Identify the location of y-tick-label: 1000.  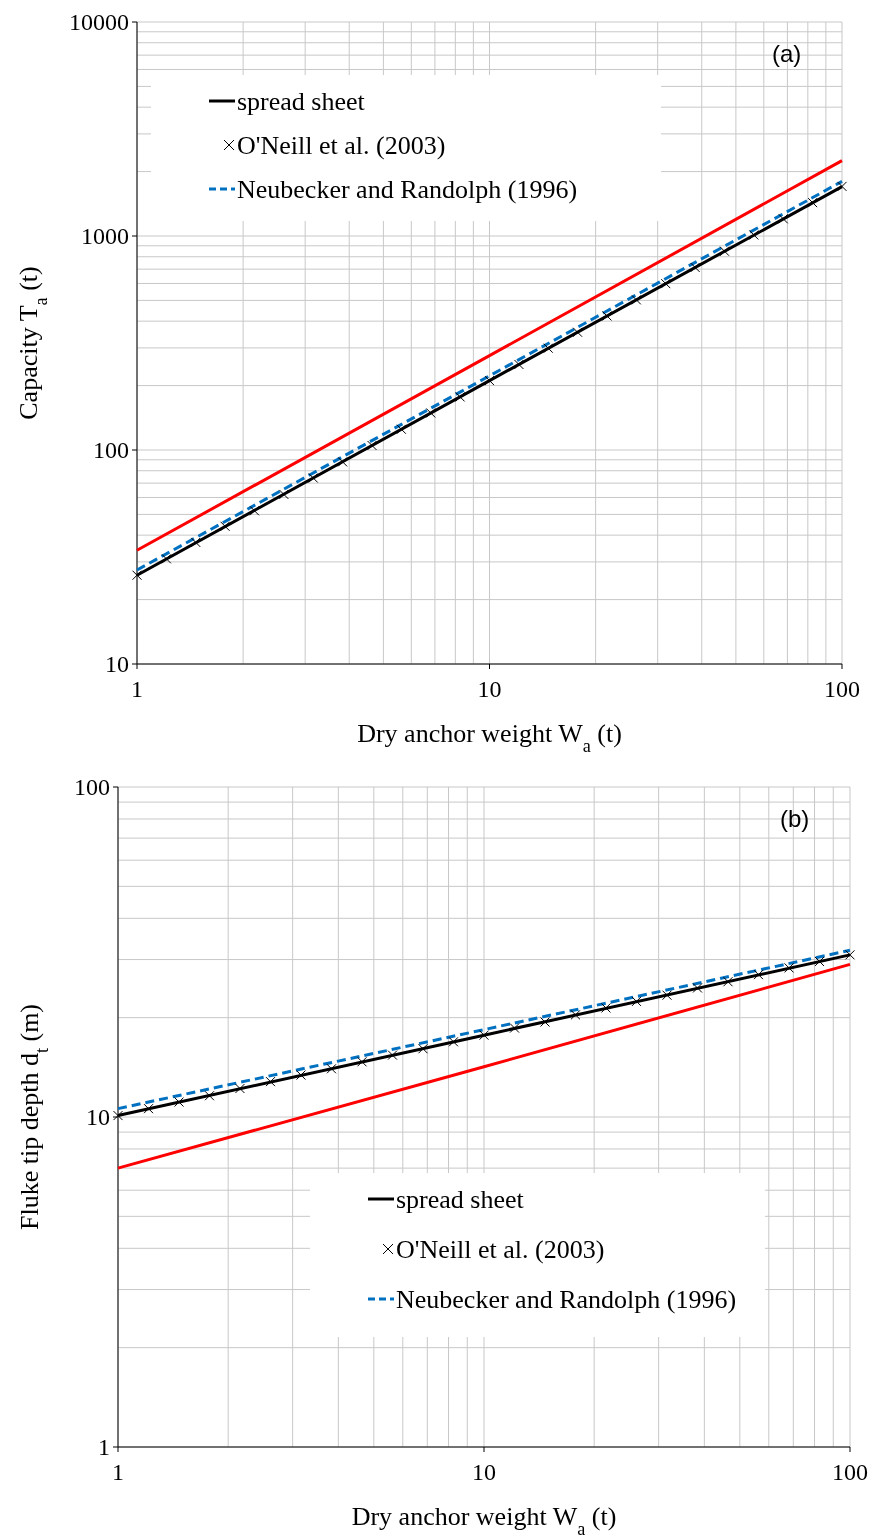
(105, 236).